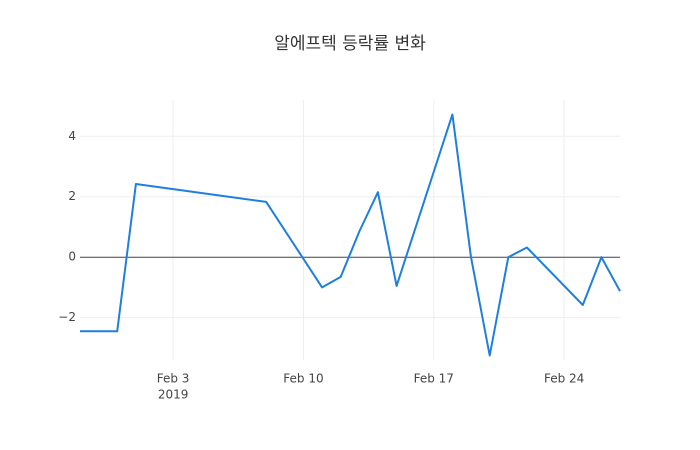 The image size is (700, 450). I want to click on x-tick-label: Feb 3, so click(173, 379).